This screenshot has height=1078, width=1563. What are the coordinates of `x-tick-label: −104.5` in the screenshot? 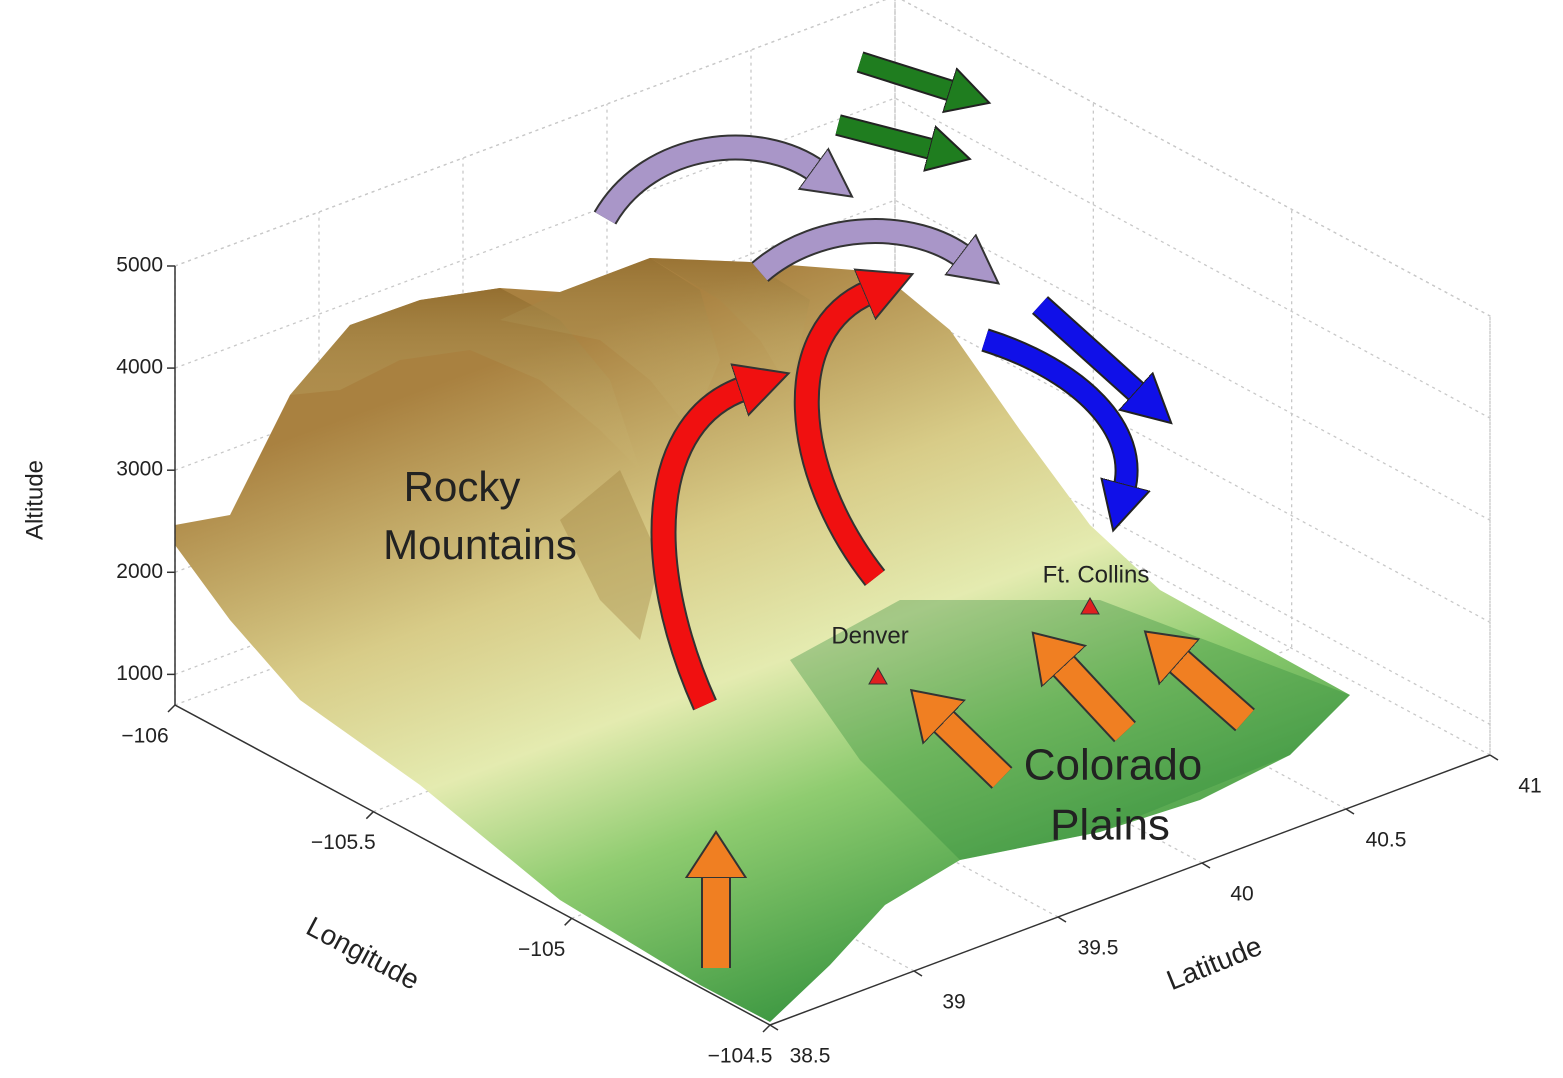 It's located at (740, 1056).